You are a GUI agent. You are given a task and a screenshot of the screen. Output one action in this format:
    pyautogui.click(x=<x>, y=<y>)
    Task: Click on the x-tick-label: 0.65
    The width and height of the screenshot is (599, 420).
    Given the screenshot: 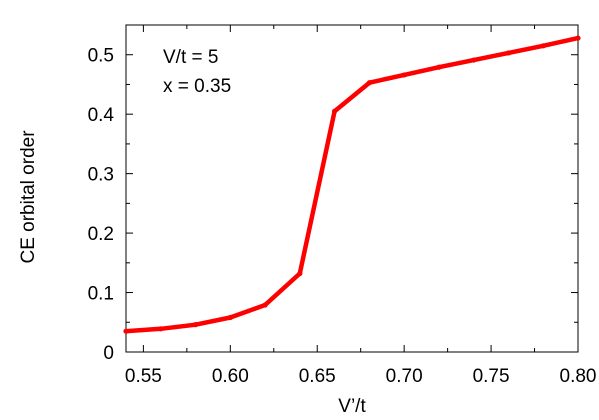 What is the action you would take?
    pyautogui.click(x=317, y=376)
    